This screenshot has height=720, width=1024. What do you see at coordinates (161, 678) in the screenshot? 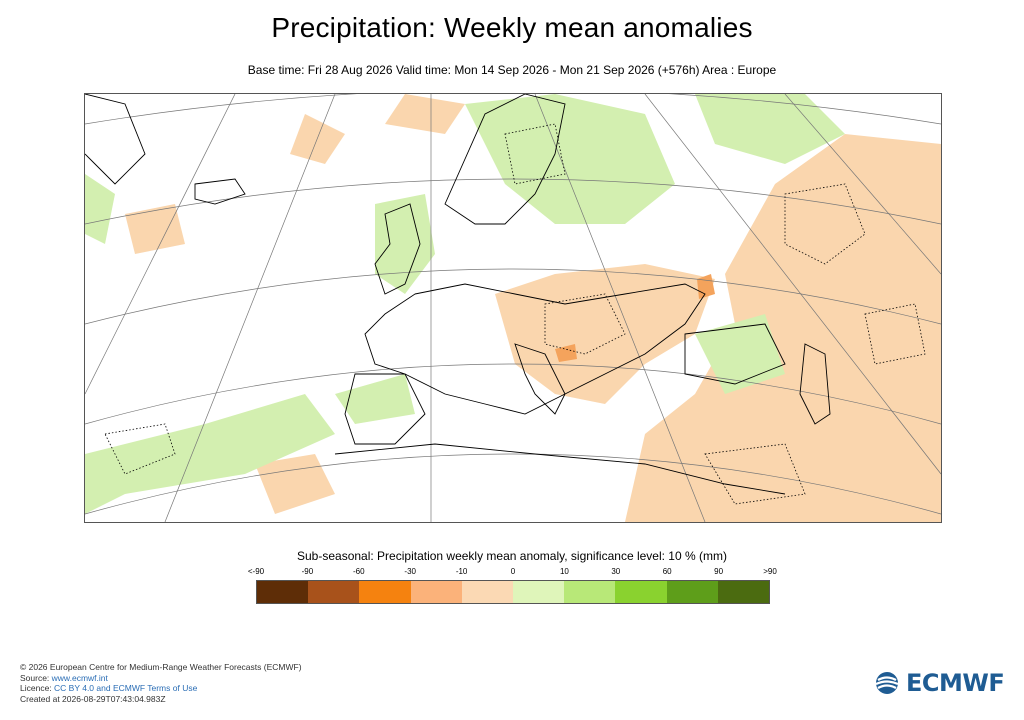
I see `source-line: Source: www.ecmwf.int` at bounding box center [161, 678].